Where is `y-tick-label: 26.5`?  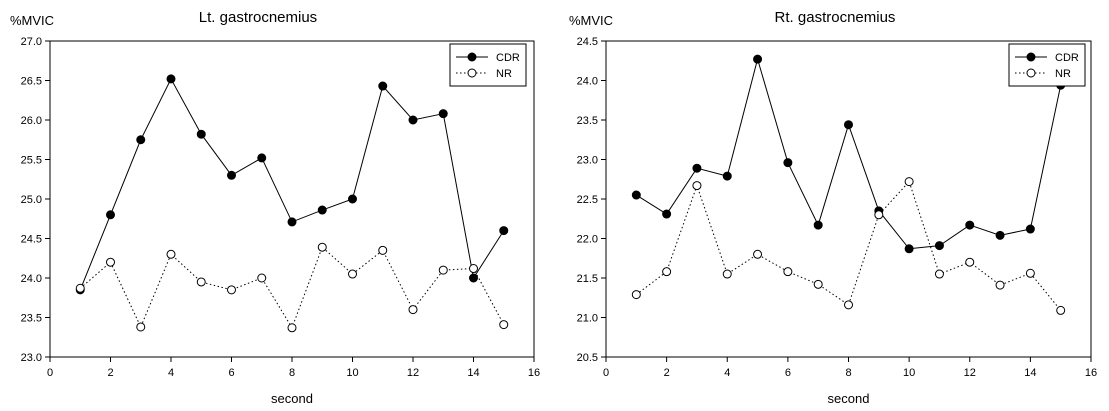
y-tick-label: 26.5 is located at coordinates (31, 82).